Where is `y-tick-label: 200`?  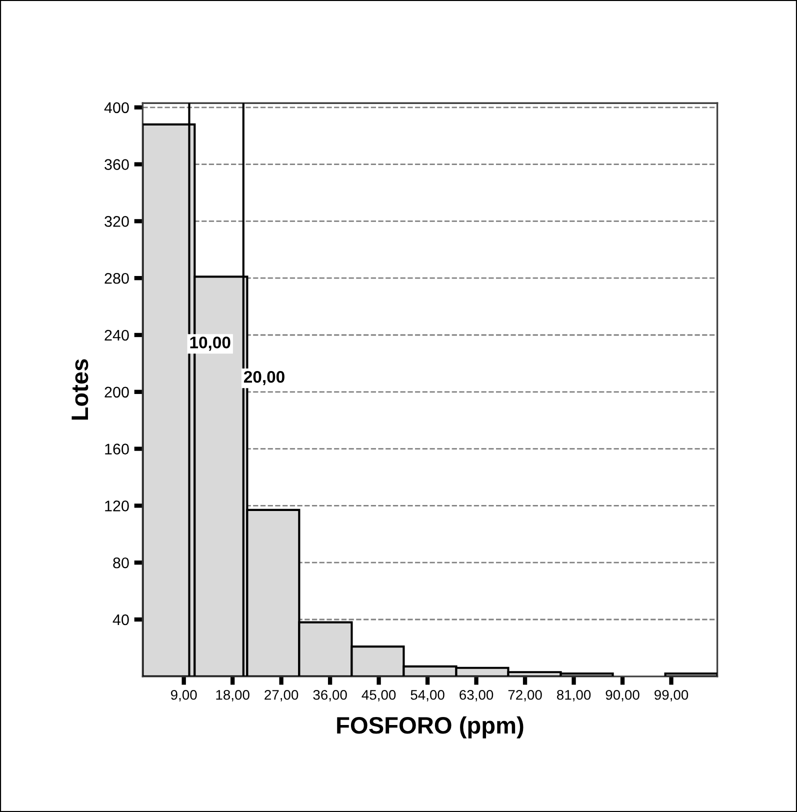
y-tick-label: 200 is located at coordinates (116, 392).